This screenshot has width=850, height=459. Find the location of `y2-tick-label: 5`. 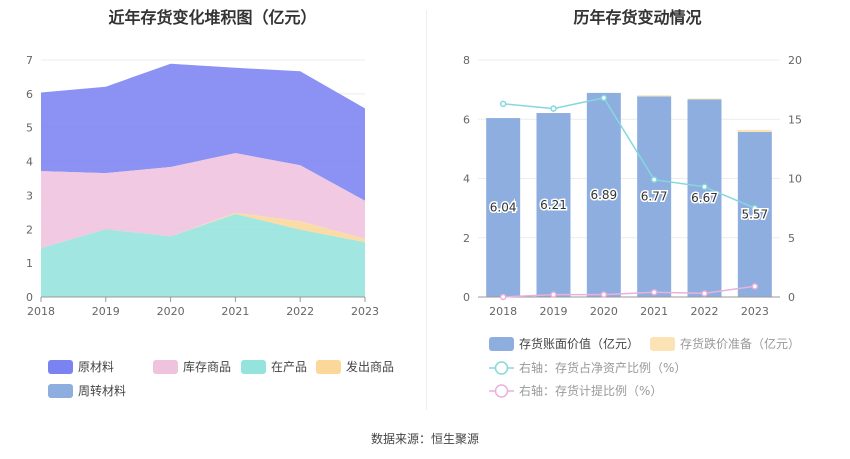

y2-tick-label: 5 is located at coordinates (791, 238).